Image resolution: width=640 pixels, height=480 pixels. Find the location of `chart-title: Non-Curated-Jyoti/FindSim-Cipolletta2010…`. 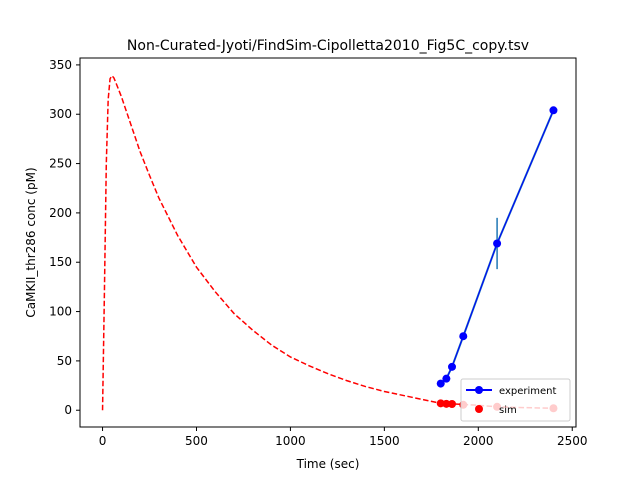

chart-title: Non-Curated-Jyoti/FindSim-Cipolletta2010… is located at coordinates (328, 46).